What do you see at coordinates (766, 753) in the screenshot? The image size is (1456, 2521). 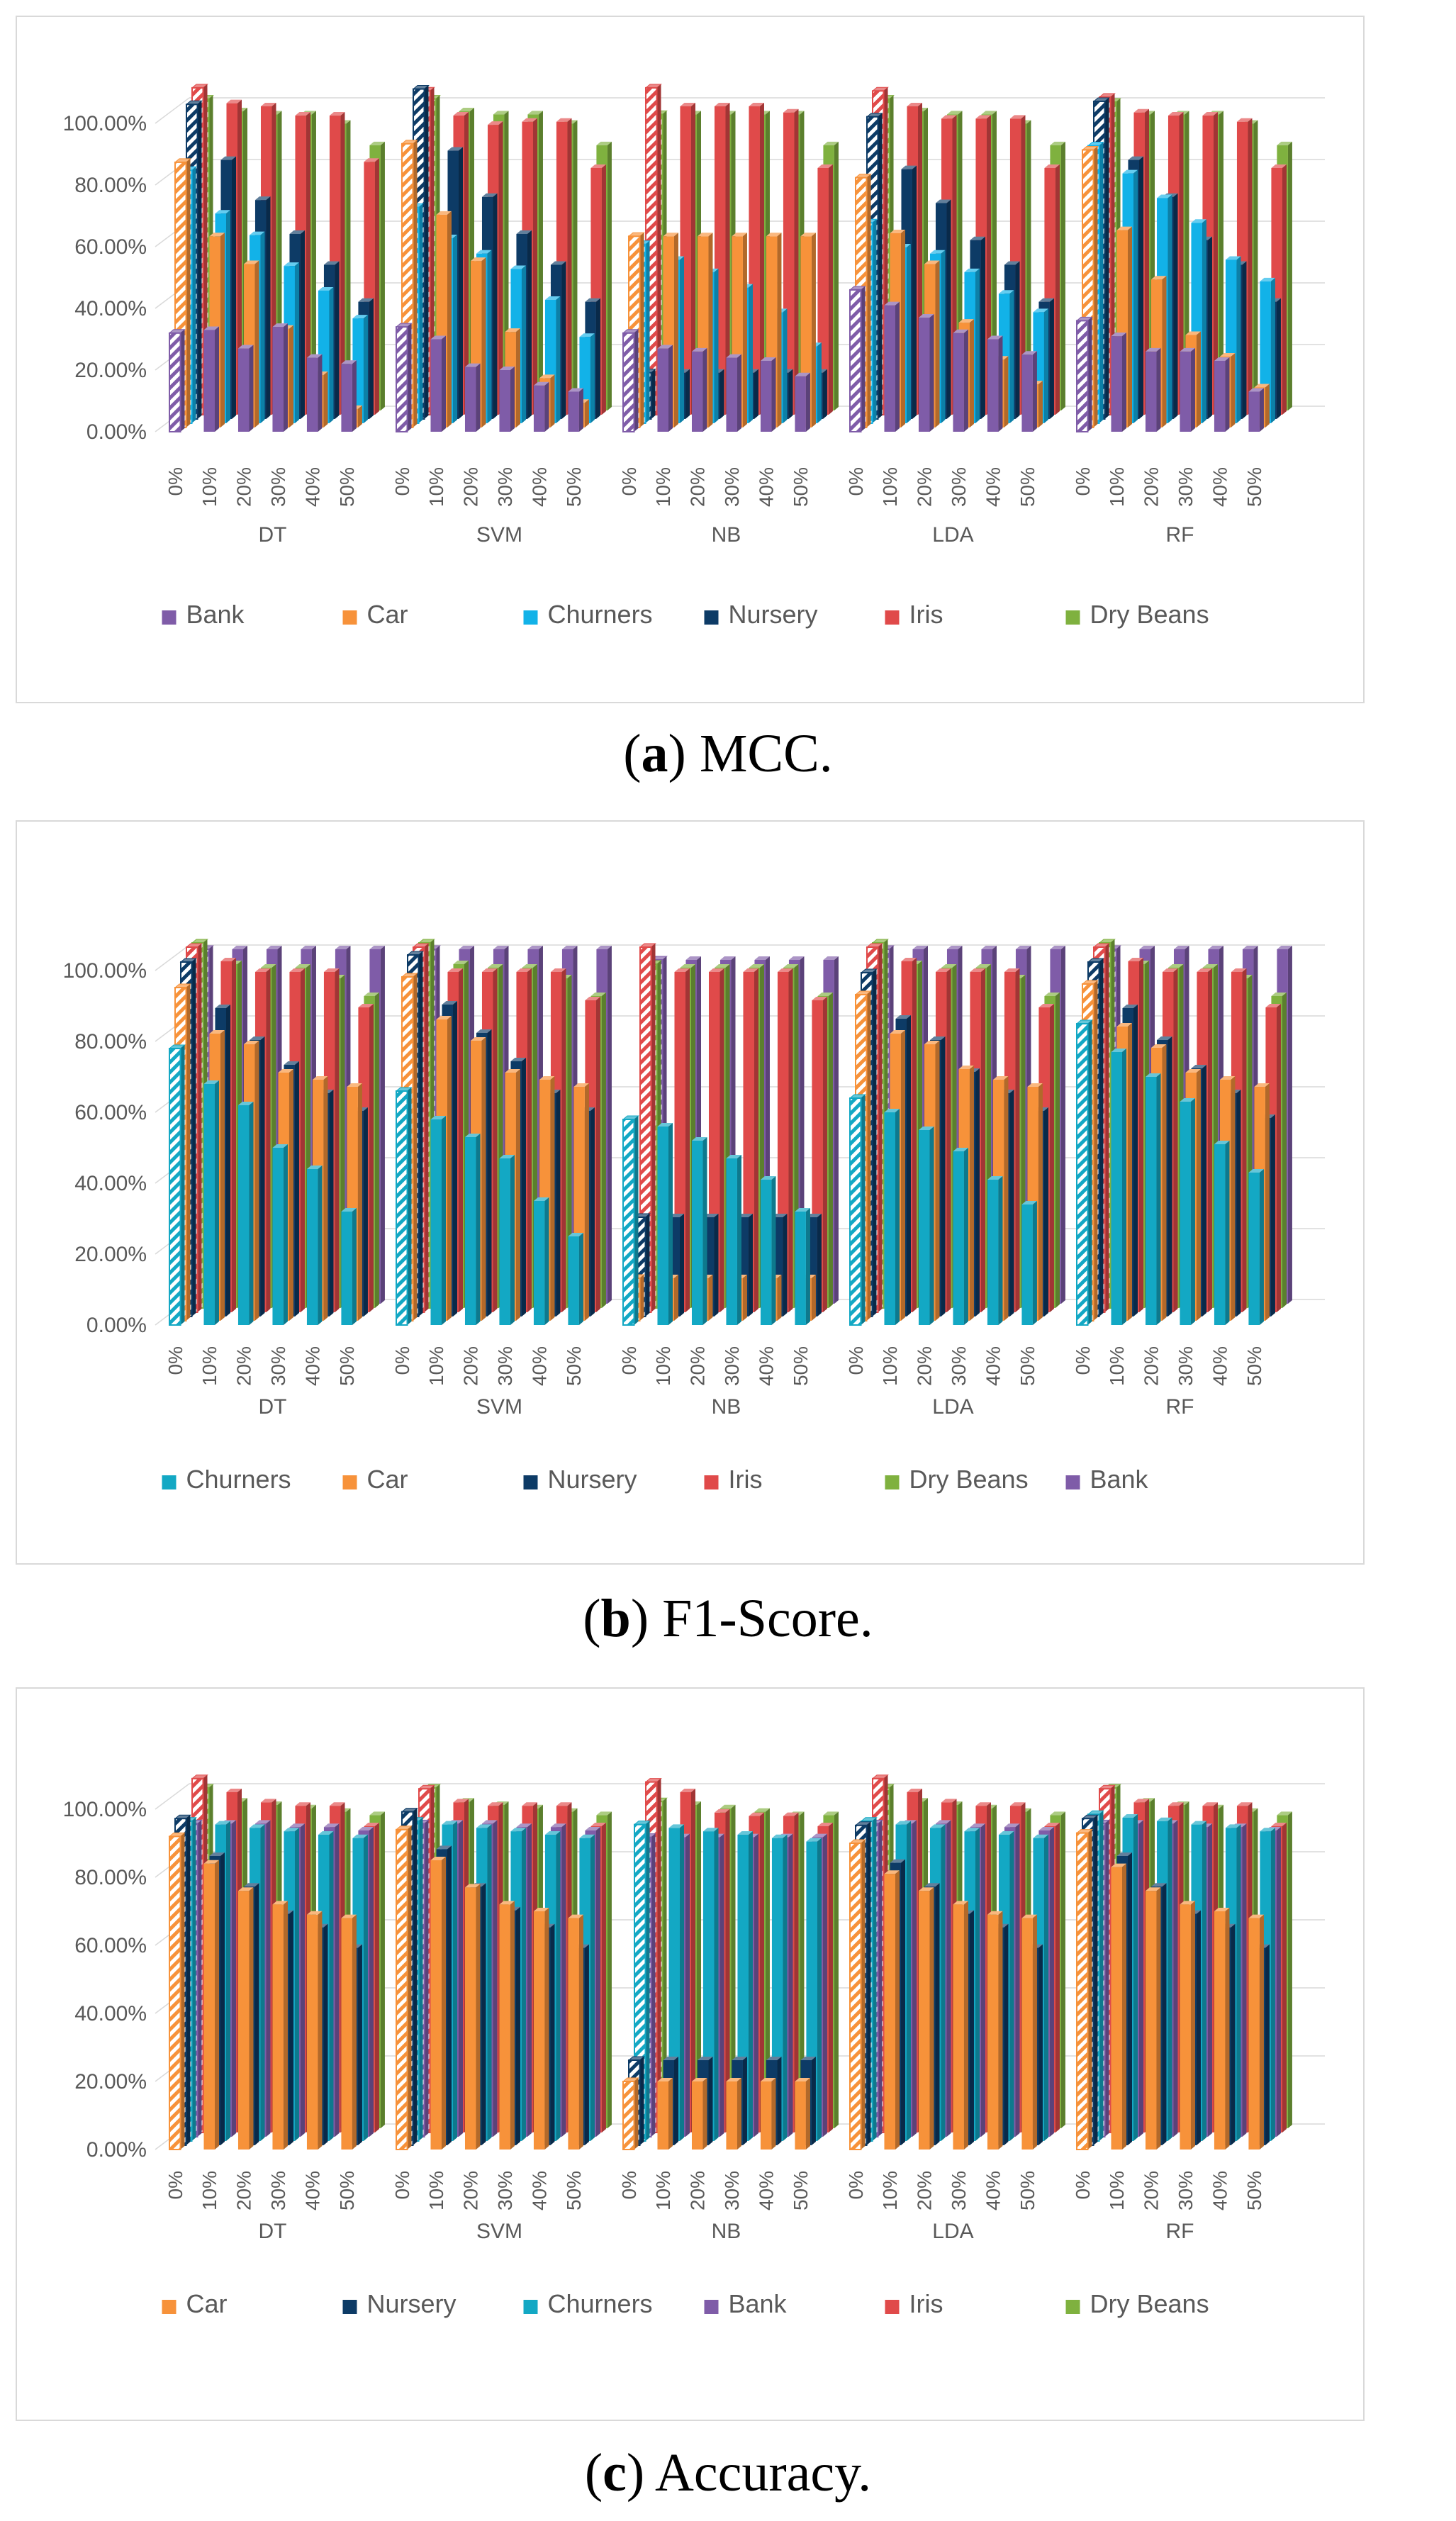 I see `caption-text: MCC.` at bounding box center [766, 753].